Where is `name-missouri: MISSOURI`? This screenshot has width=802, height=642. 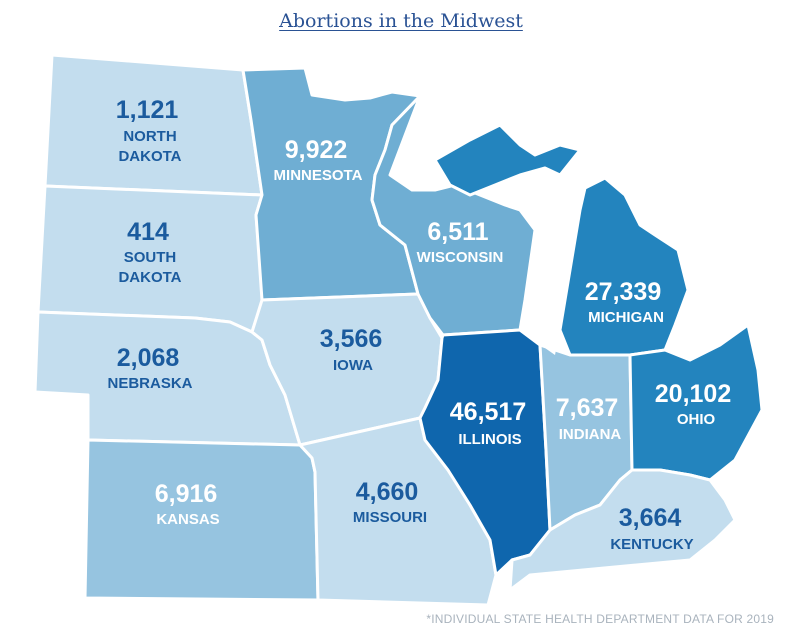 name-missouri: MISSOURI is located at coordinates (390, 517).